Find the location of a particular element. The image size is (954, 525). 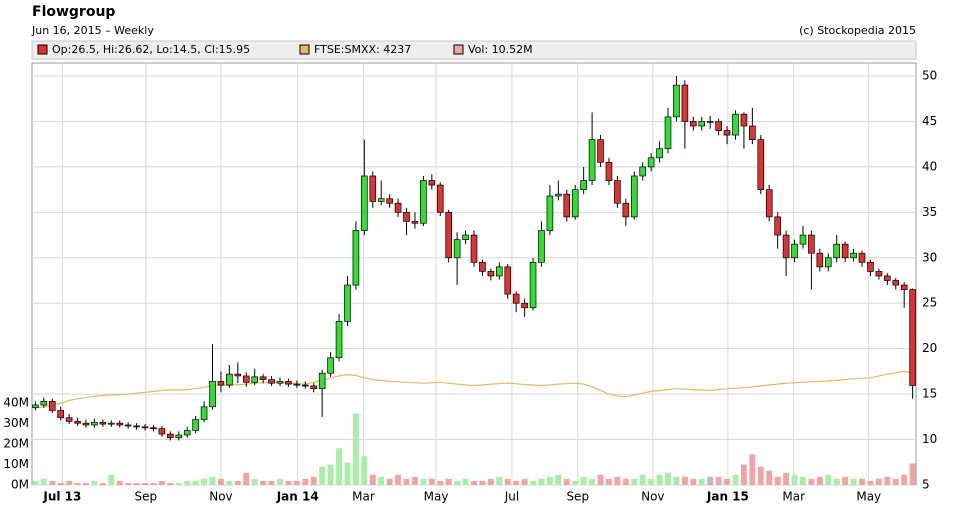

volume-tick-label: 10M is located at coordinates (16, 464).